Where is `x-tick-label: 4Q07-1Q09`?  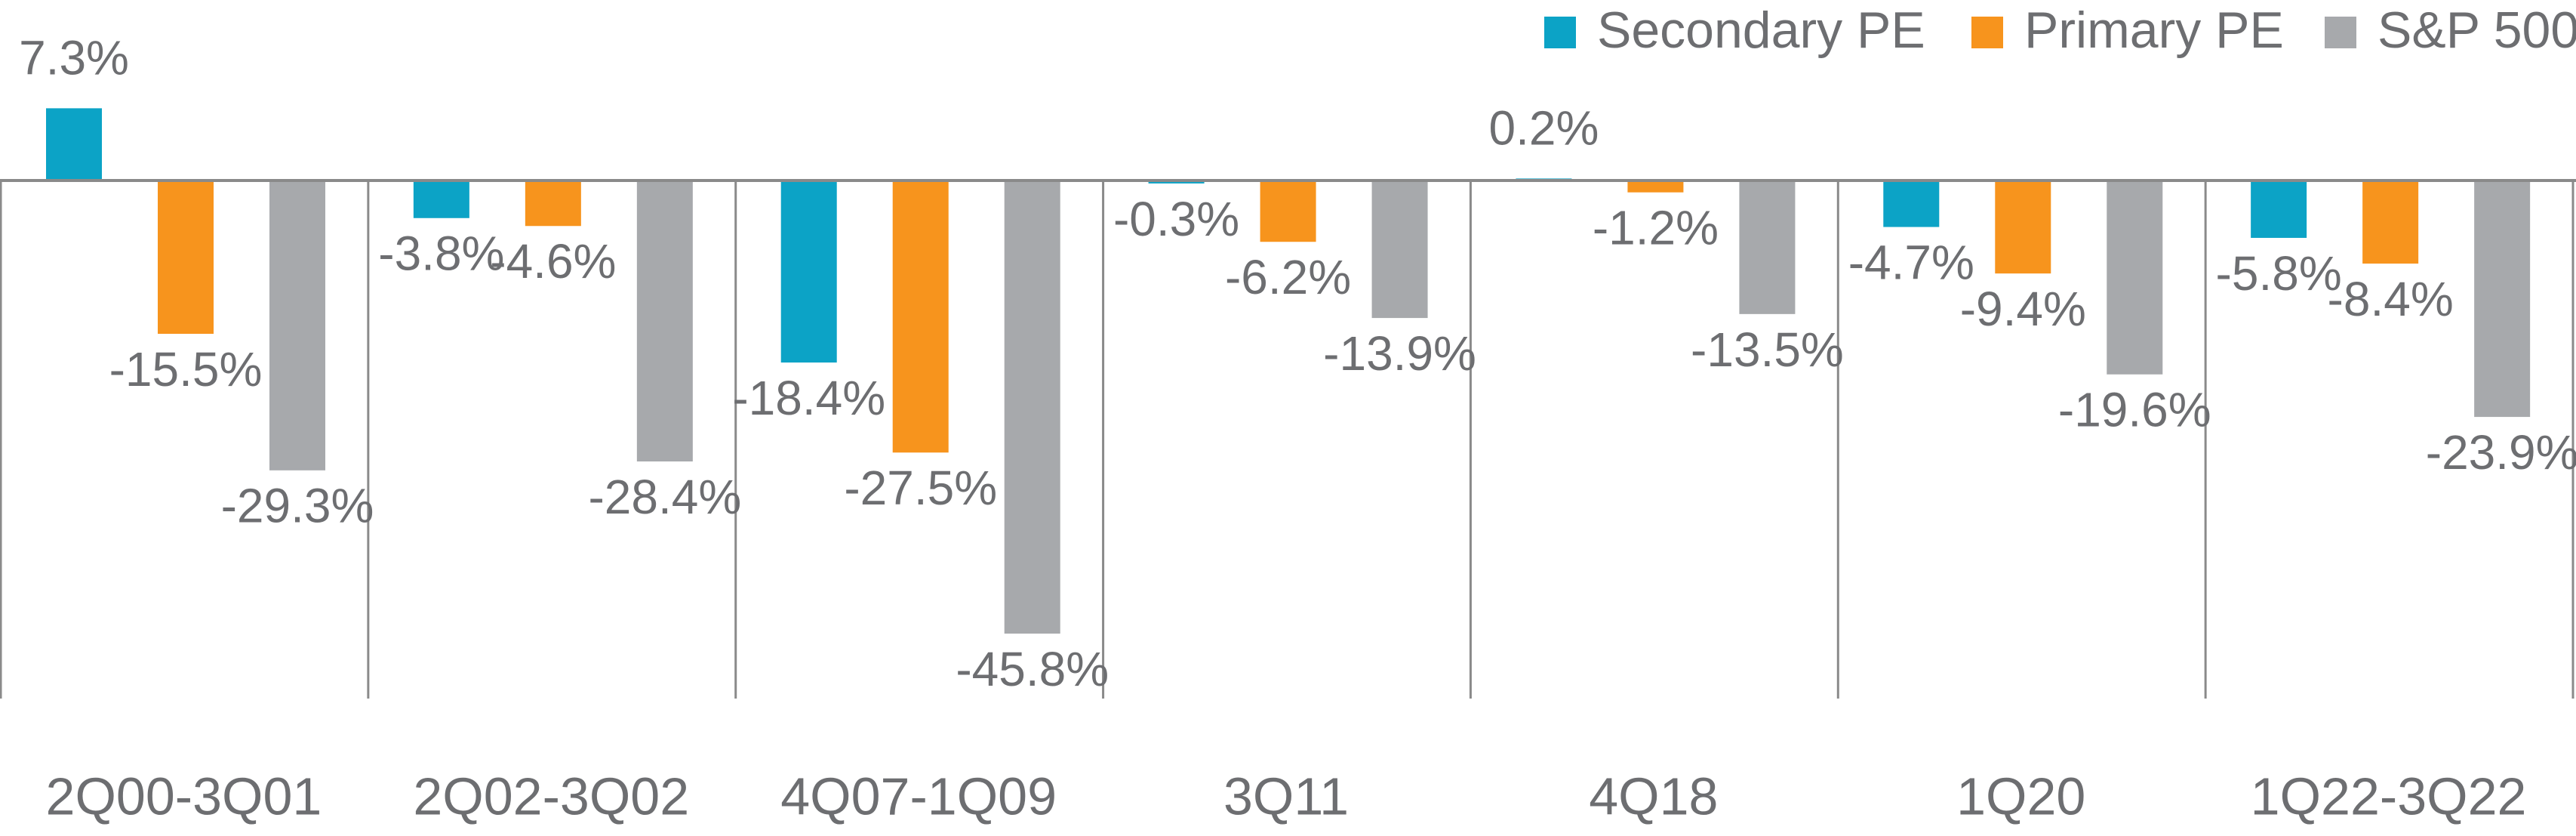 x-tick-label: 4Q07-1Q09 is located at coordinates (918, 796).